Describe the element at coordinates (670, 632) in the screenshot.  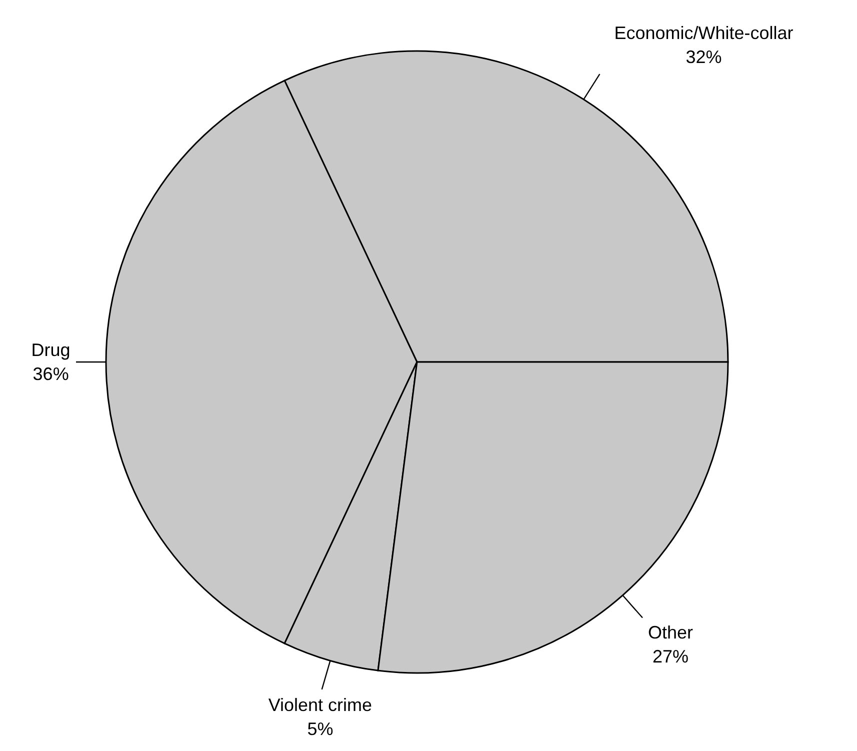
I see `slice-label: Other` at that location.